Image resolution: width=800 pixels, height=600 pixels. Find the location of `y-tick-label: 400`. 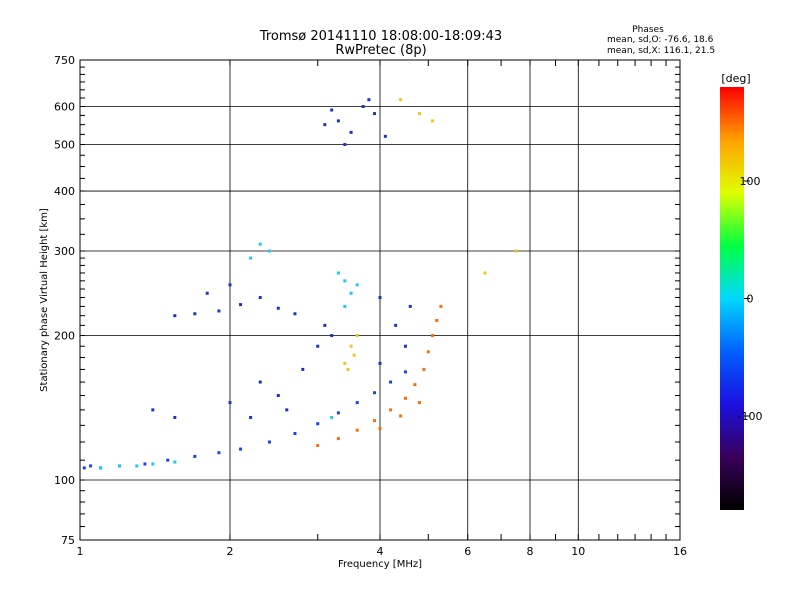

y-tick-label: 400 is located at coordinates (64, 191).